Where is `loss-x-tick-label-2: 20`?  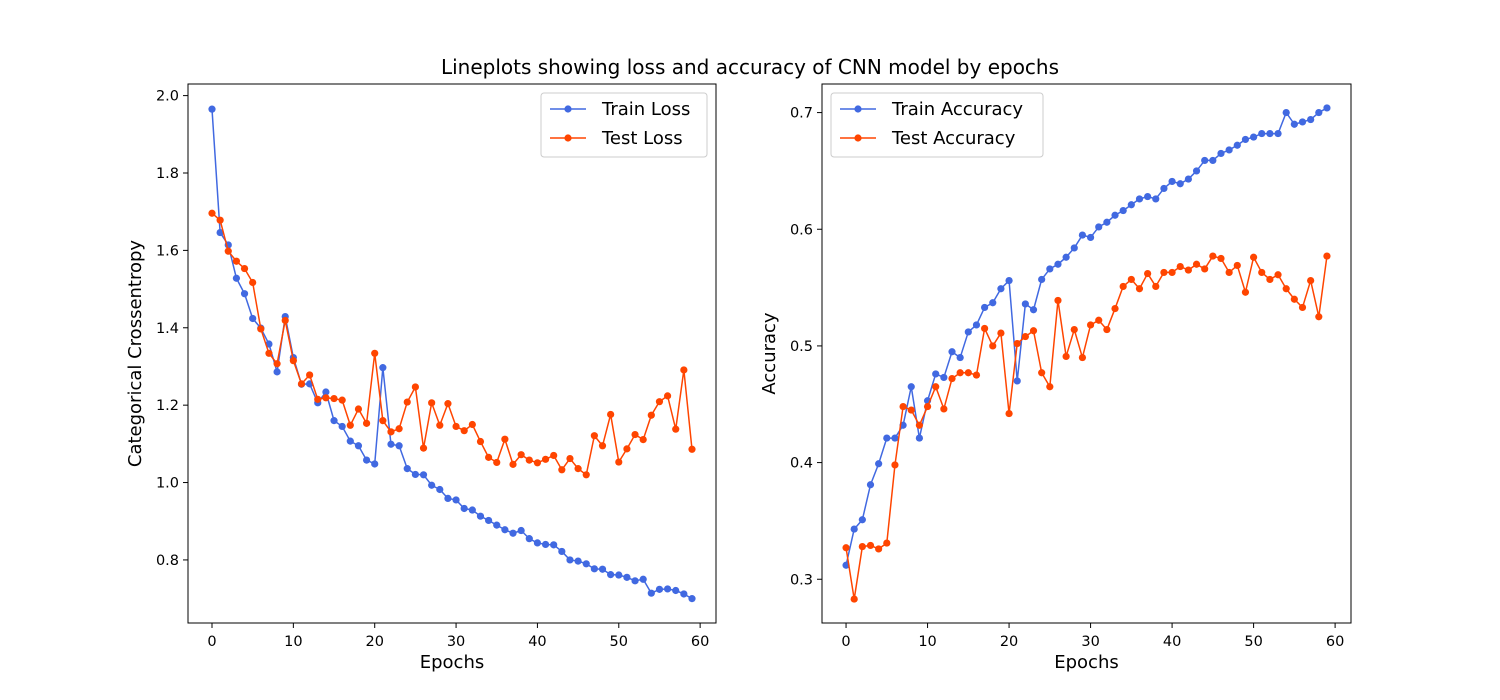
loss-x-tick-label-2: 20 is located at coordinates (374, 642).